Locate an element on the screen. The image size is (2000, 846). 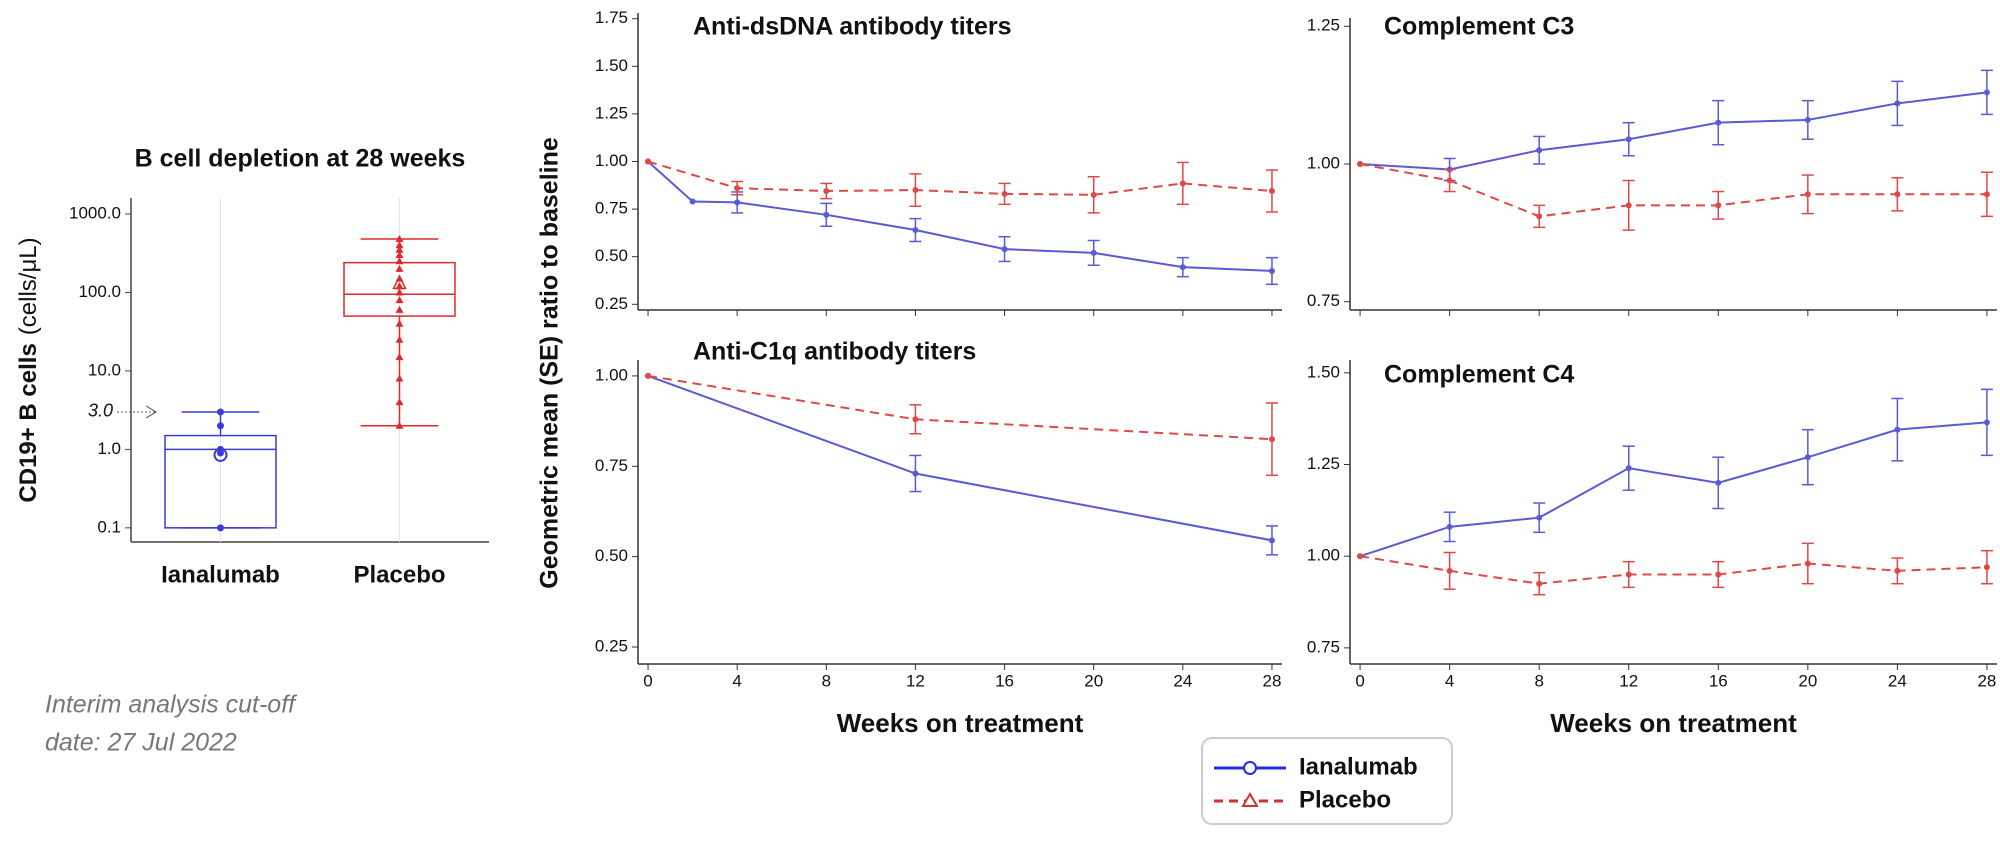
x-tick-label: Placebo is located at coordinates (399, 574).